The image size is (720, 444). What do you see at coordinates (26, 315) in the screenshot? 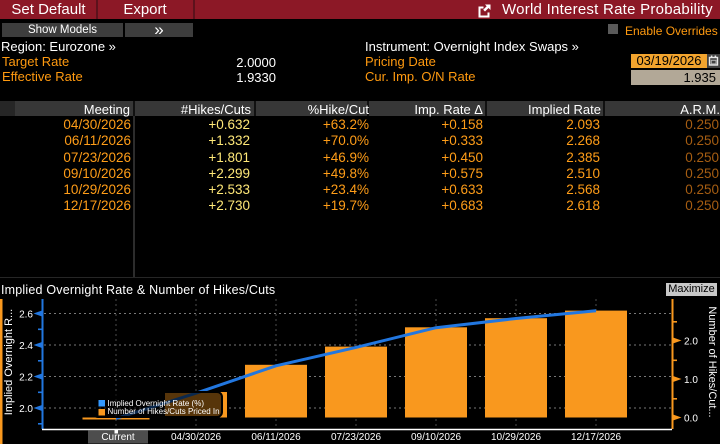
I see `svg-text: 2.6` at bounding box center [26, 315].